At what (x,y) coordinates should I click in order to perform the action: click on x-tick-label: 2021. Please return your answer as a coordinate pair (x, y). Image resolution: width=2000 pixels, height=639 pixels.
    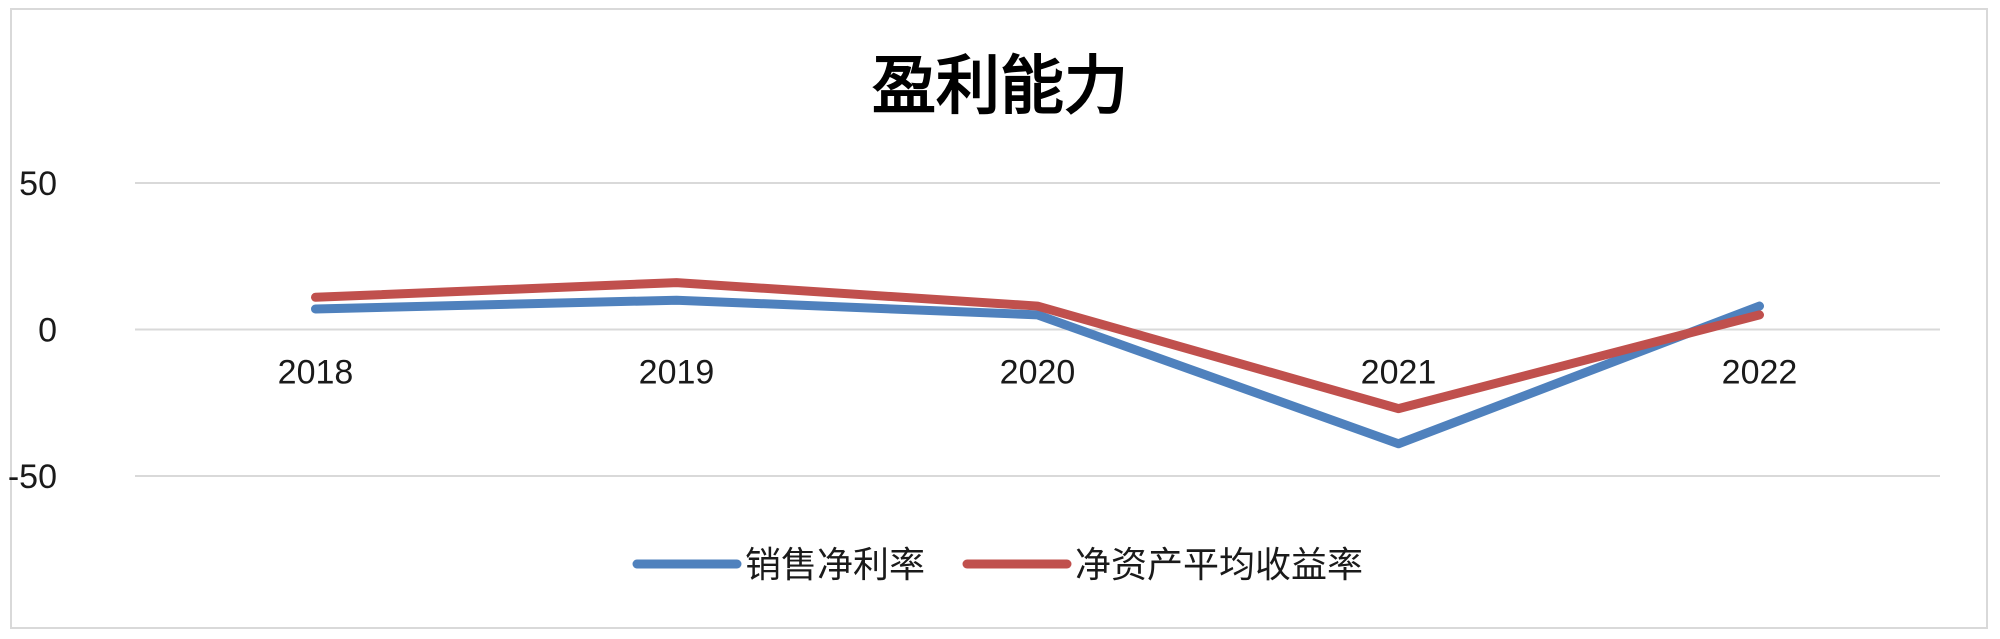
    Looking at the image, I should click on (1399, 373).